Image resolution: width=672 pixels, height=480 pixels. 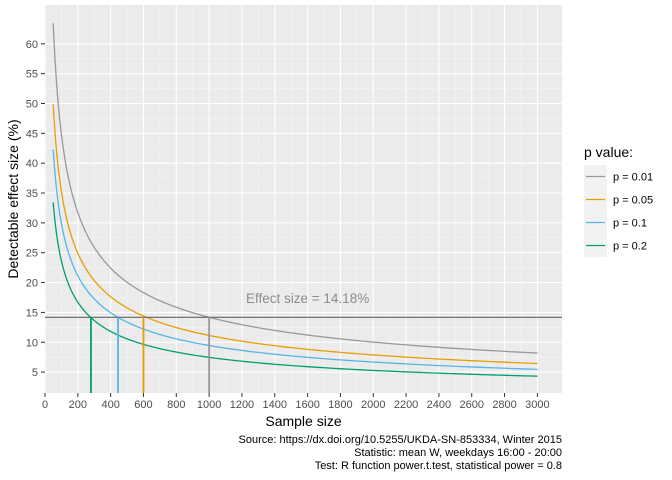 What do you see at coordinates (537, 405) in the screenshot?
I see `x-tick-label: 3000` at bounding box center [537, 405].